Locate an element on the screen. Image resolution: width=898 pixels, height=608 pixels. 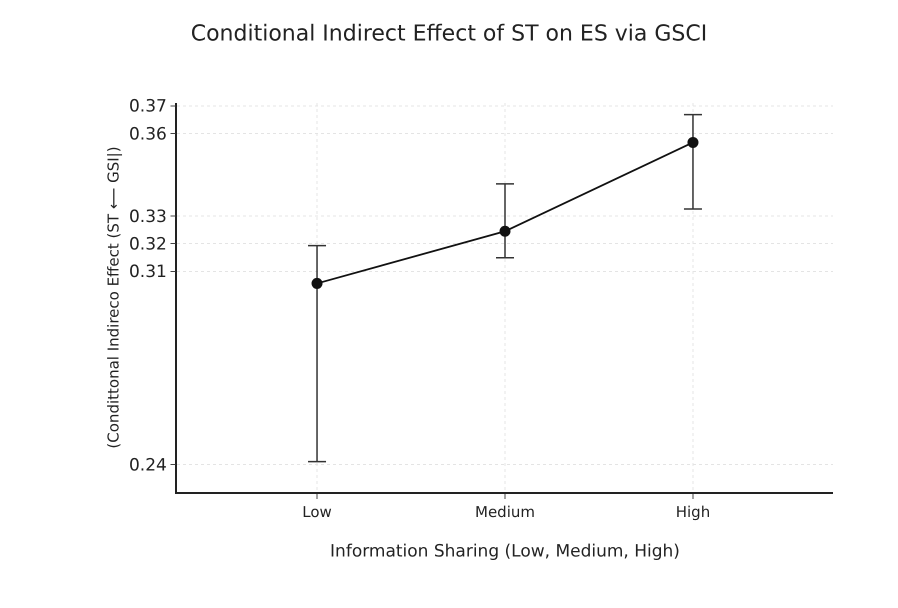
y-tick-label: 0.33 is located at coordinates (147, 217).